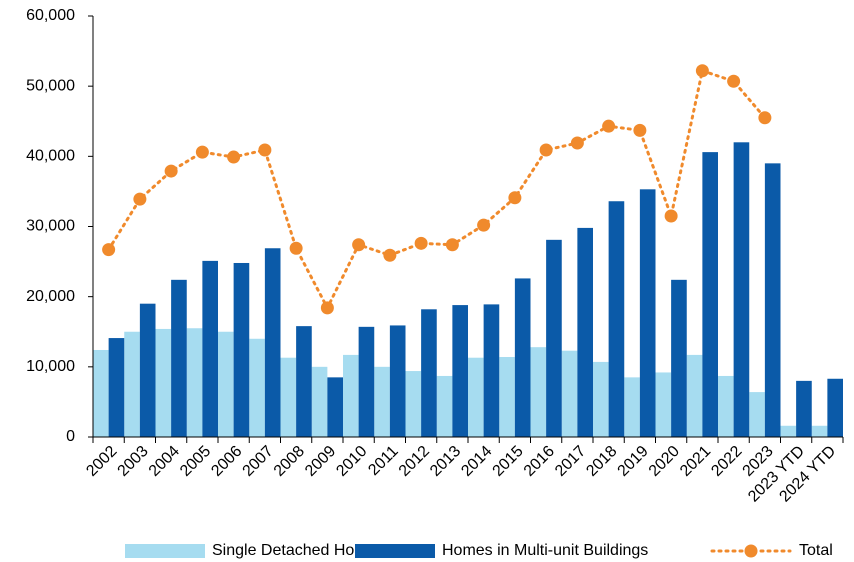 The image size is (854, 562). I want to click on y-tick-label: 0, so click(70, 436).